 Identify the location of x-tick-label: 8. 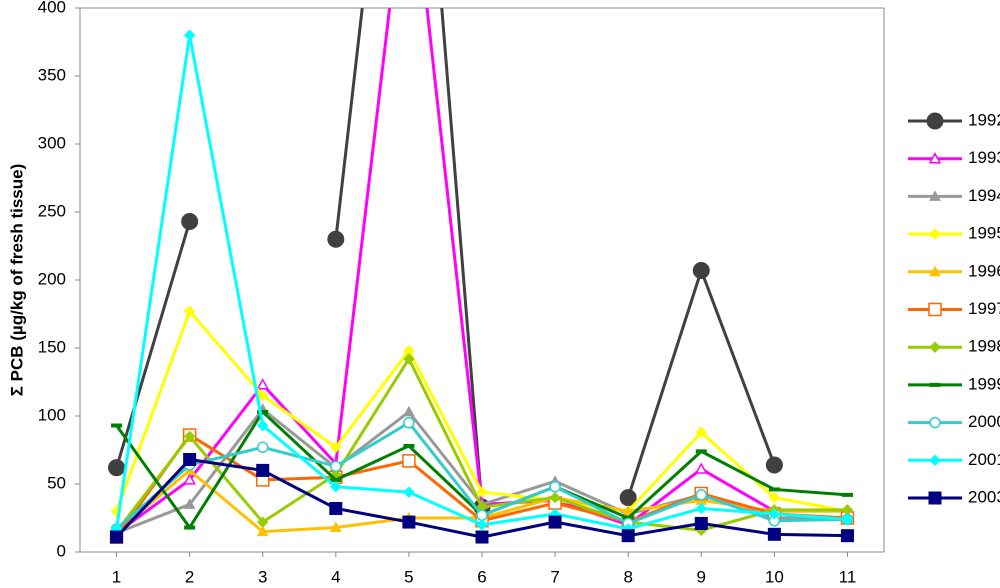
(627, 576).